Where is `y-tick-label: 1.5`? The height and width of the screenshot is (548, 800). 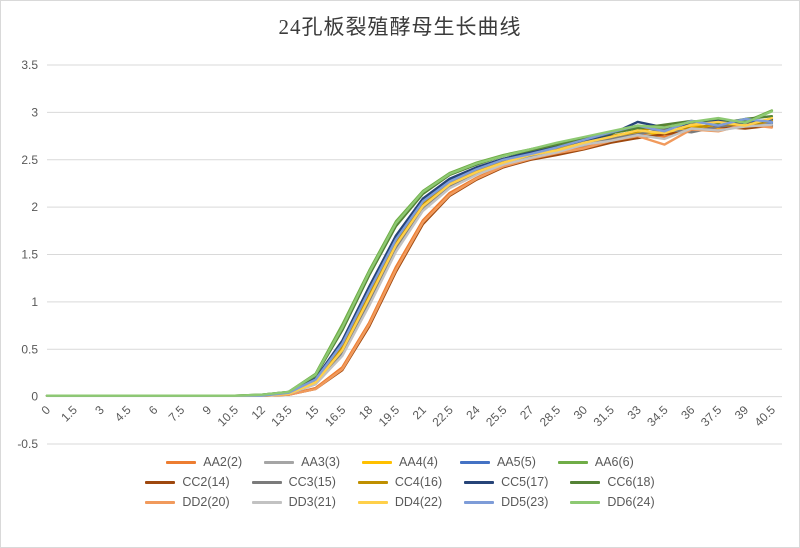 y-tick-label: 1.5 is located at coordinates (29, 255).